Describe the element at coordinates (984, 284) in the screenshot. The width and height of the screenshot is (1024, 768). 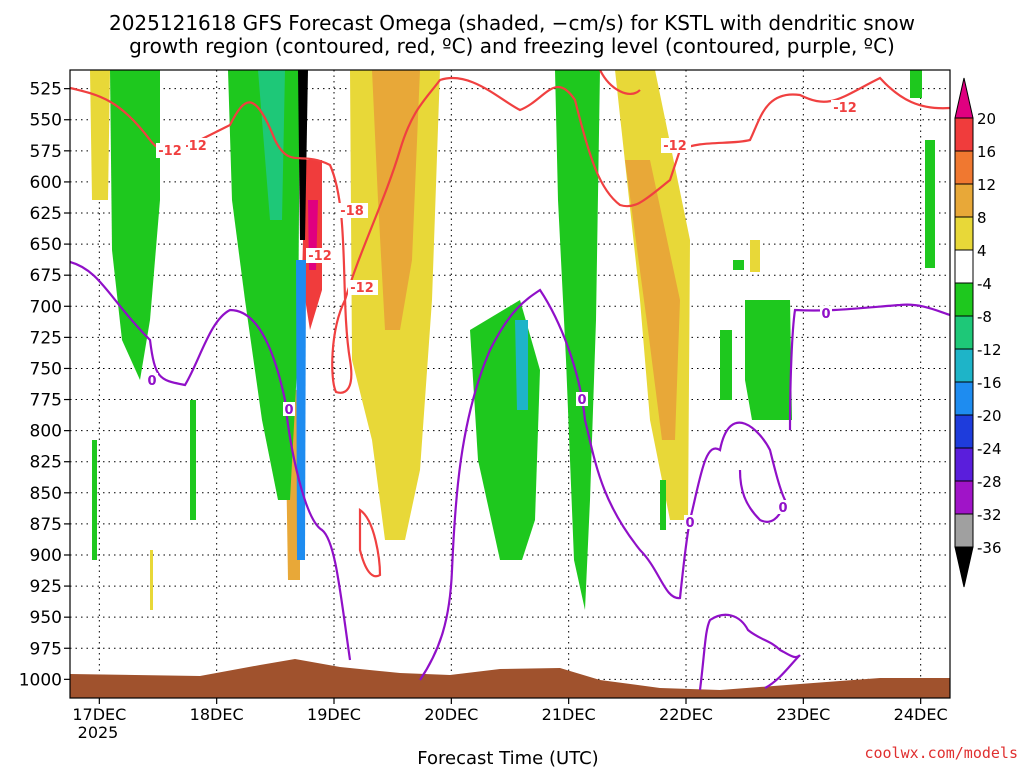
I see `colorbar-tick-label: -4` at that location.